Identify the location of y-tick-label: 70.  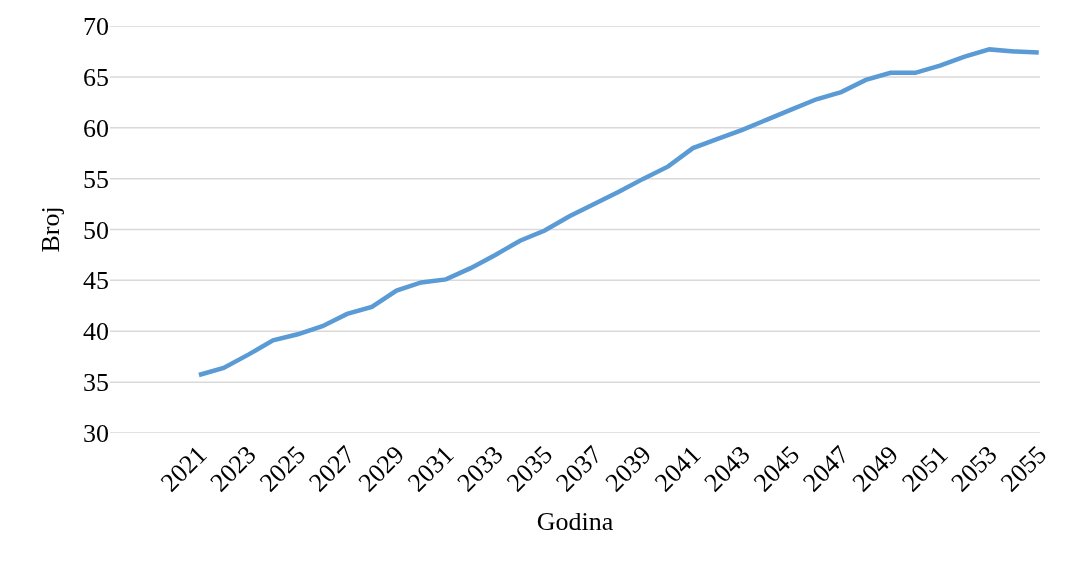
(96, 27).